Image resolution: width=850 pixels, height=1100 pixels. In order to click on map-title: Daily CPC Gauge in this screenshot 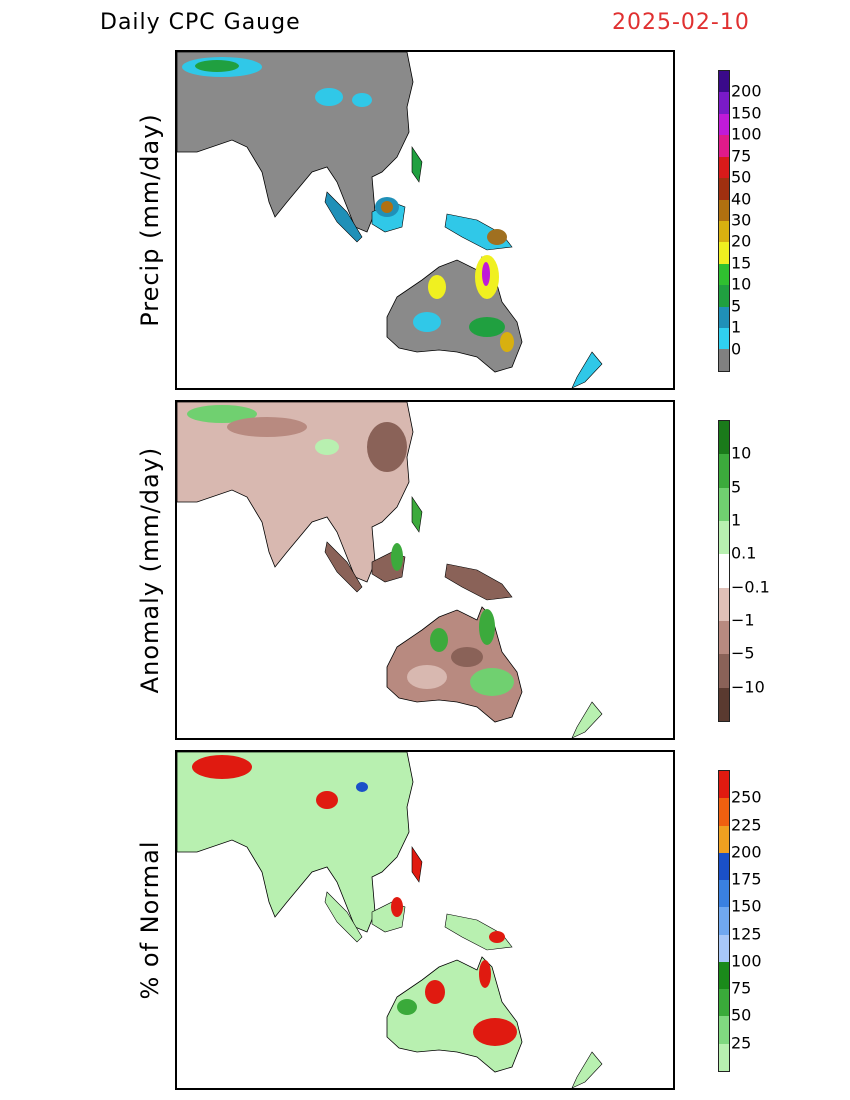, I will do `click(200, 22)`.